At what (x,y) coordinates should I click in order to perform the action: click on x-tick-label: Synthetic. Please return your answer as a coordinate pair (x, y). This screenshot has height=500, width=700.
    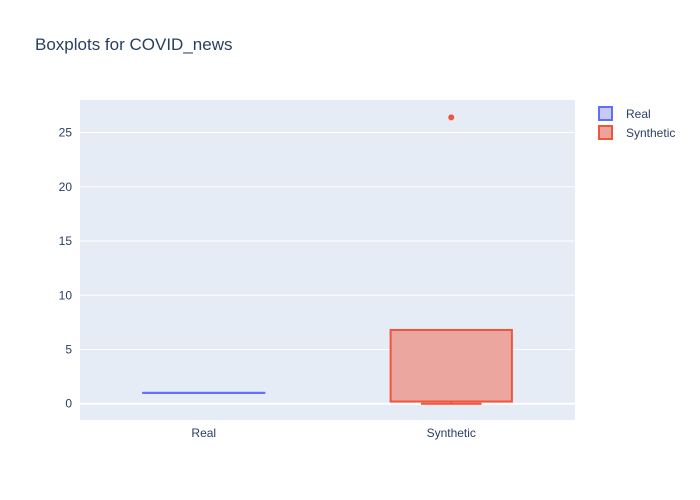
    Looking at the image, I should click on (451, 433).